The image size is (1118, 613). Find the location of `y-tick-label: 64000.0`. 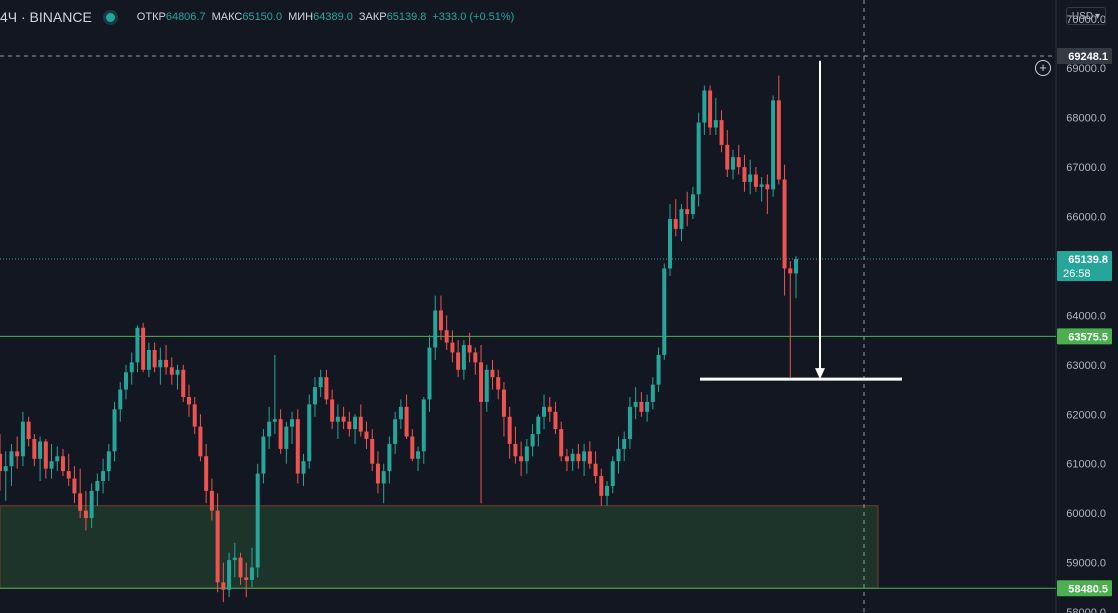

y-tick-label: 64000.0 is located at coordinates (1086, 316).